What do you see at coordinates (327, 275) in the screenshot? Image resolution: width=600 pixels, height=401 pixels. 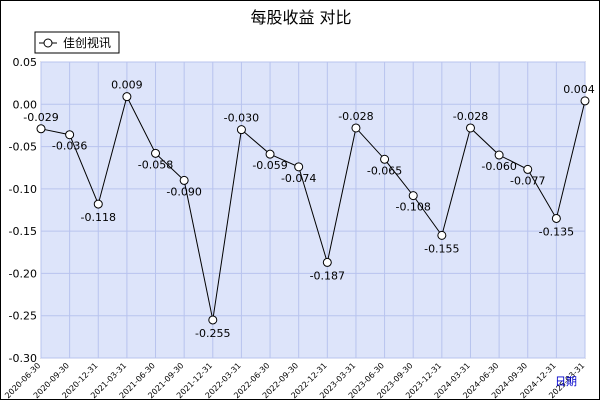 I see `data-label: -0.187` at bounding box center [327, 275].